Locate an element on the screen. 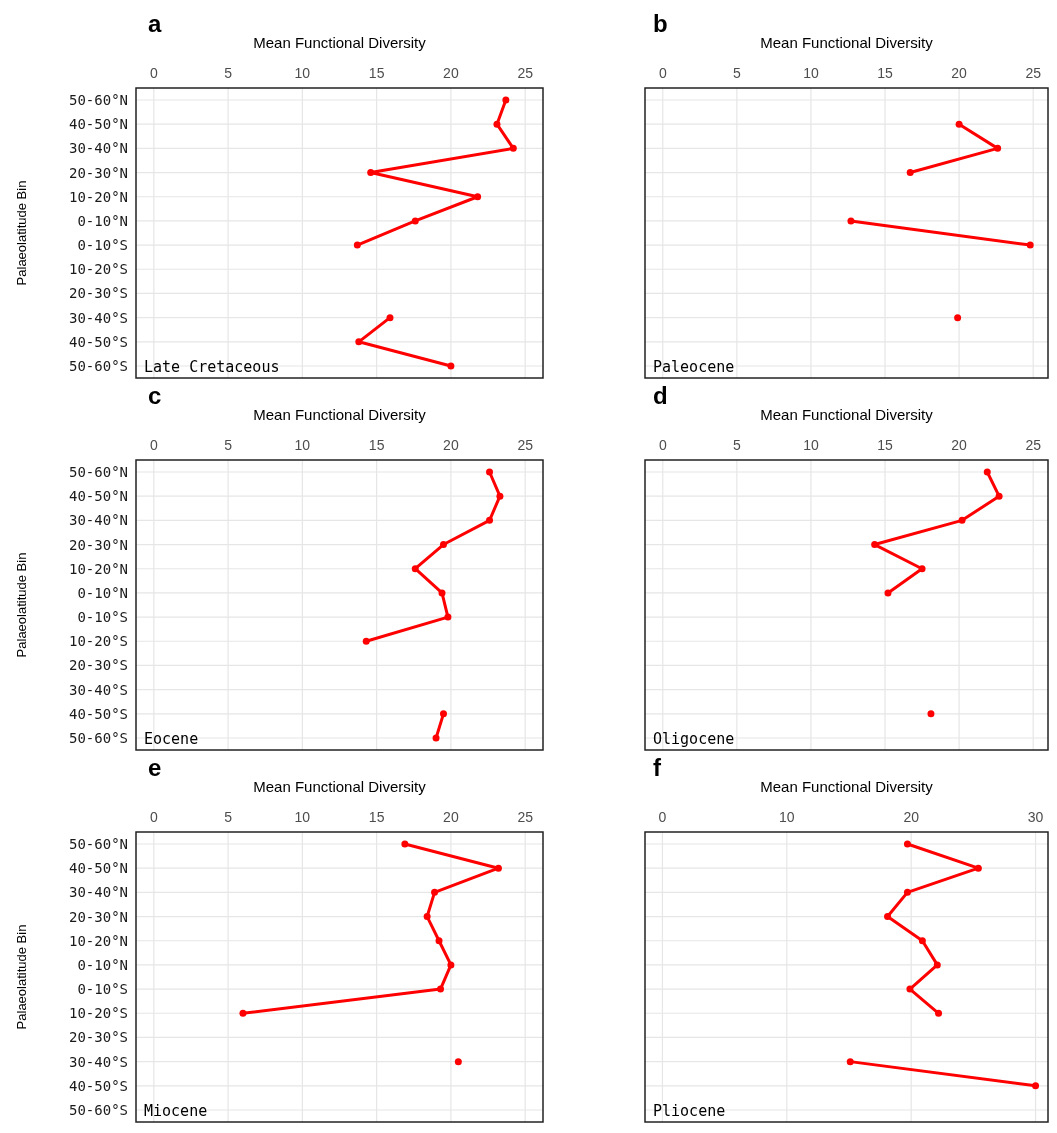  chart-title: d is located at coordinates (660, 395).